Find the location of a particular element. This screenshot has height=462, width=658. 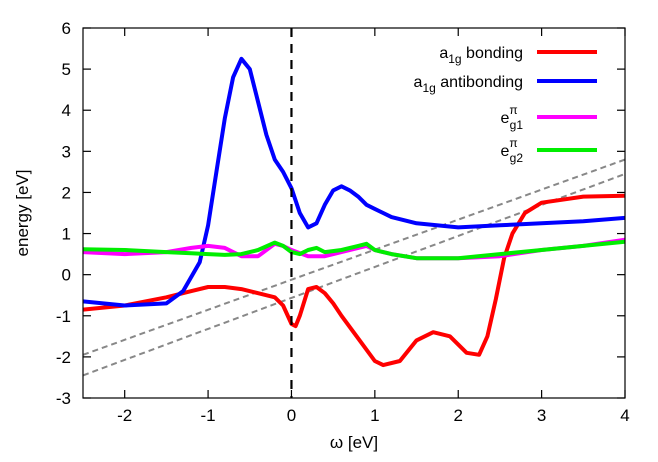

y-tick-label: 1 is located at coordinates (66, 234).